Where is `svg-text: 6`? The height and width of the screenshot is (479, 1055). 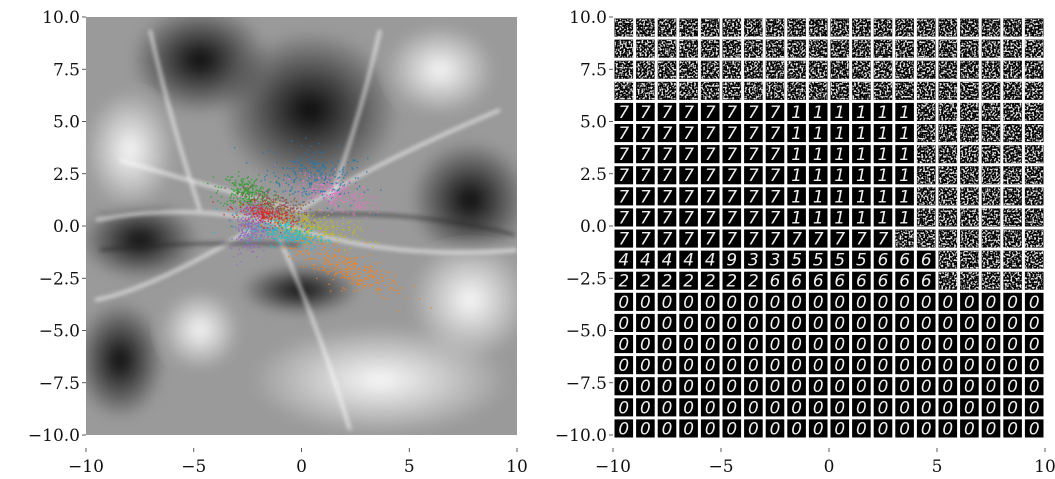 svg-text: 6 is located at coordinates (904, 260).